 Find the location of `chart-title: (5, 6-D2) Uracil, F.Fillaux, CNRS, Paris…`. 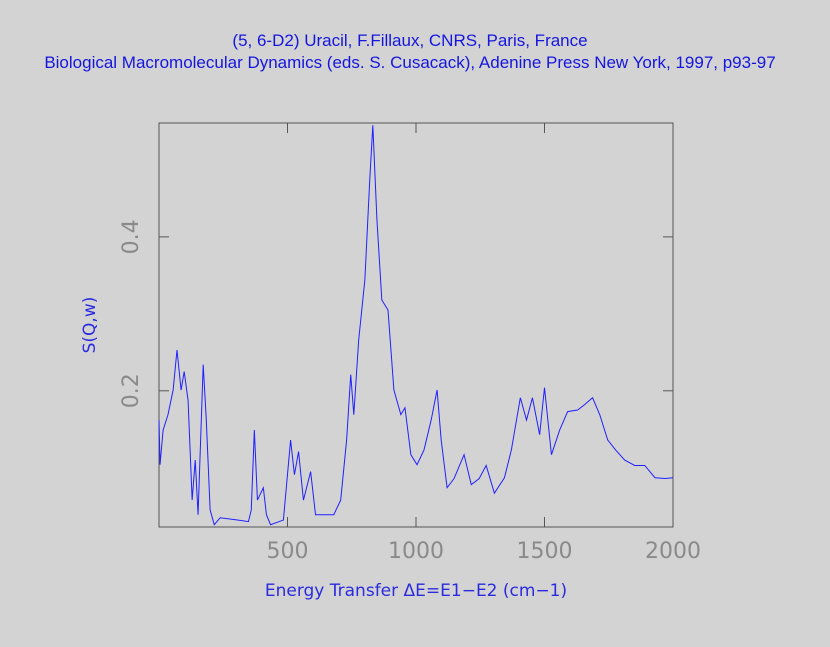

chart-title: (5, 6-D2) Uracil, F.Fillaux, CNRS, Paris… is located at coordinates (409, 40).